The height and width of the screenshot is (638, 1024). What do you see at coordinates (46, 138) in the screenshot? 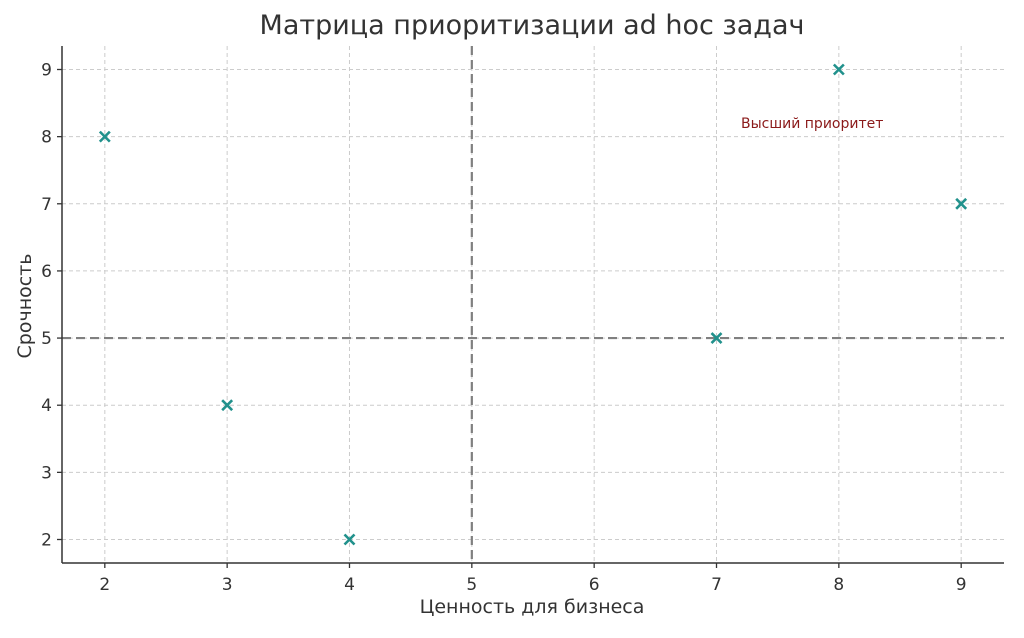
I see `y-tick-label: 8` at bounding box center [46, 138].